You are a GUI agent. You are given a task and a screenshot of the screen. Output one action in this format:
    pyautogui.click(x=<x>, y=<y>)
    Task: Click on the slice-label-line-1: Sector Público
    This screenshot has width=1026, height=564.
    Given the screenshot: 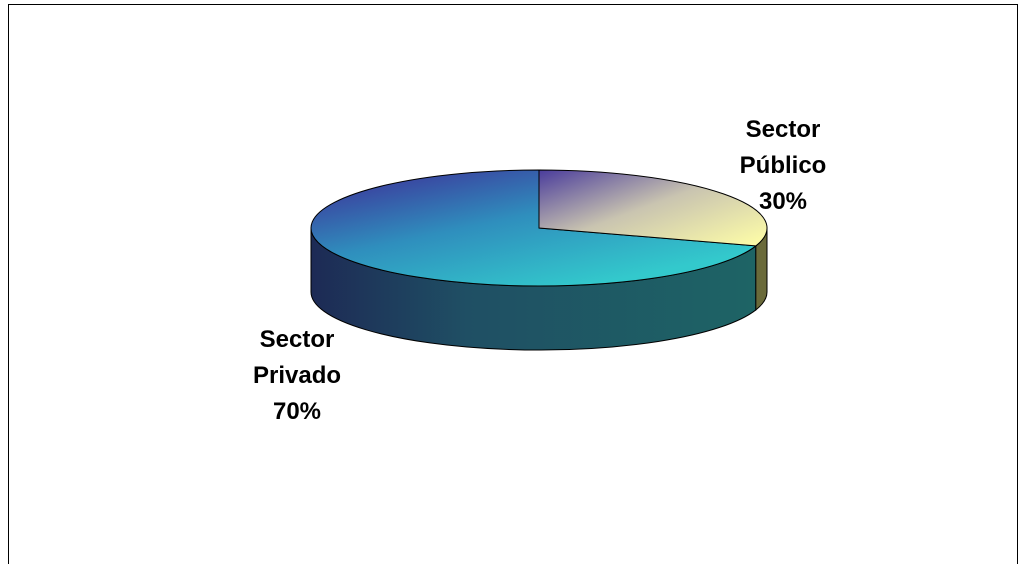 What is the action you would take?
    pyautogui.click(x=783, y=147)
    